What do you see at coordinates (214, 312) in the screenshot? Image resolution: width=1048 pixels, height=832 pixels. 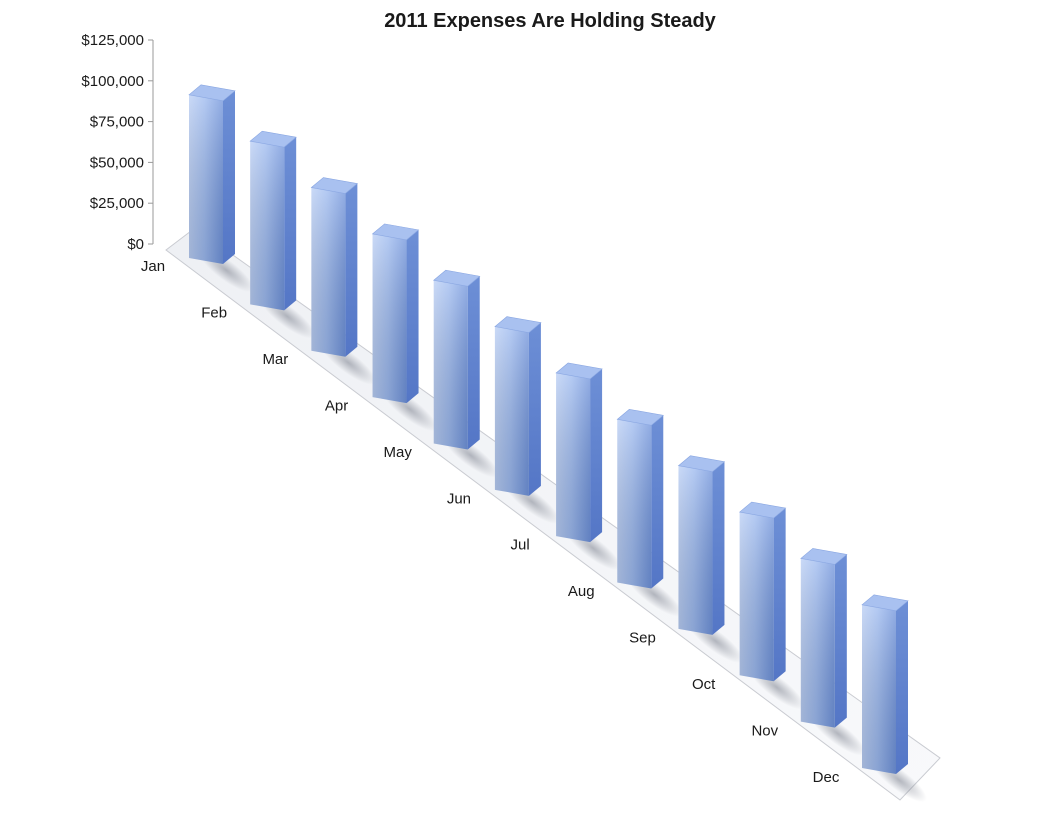 I see `x-tick-label: Feb` at bounding box center [214, 312].